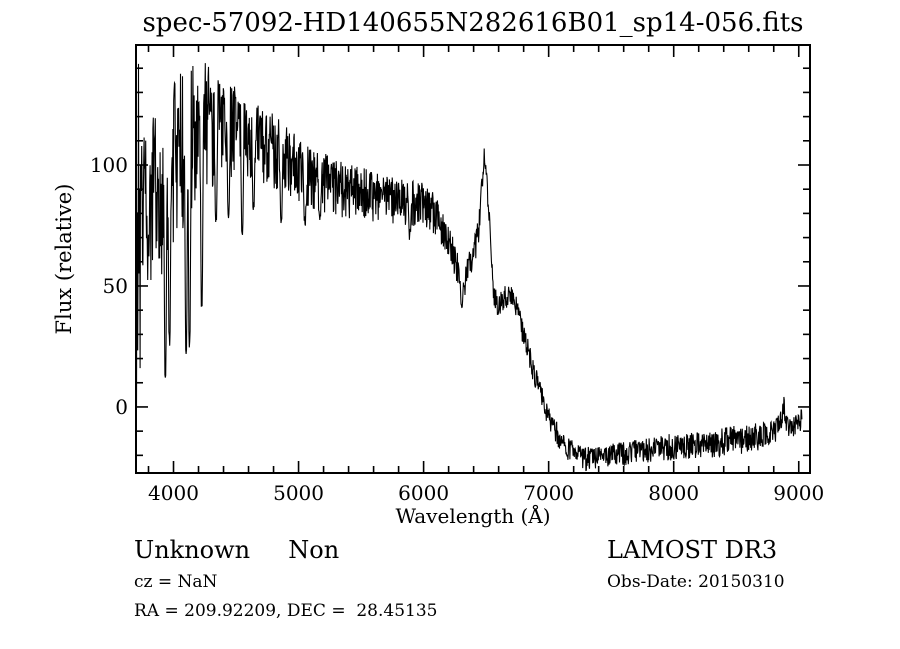 This screenshot has width=900, height=649. What do you see at coordinates (115, 285) in the screenshot?
I see `ytick-label: 50` at bounding box center [115, 285].